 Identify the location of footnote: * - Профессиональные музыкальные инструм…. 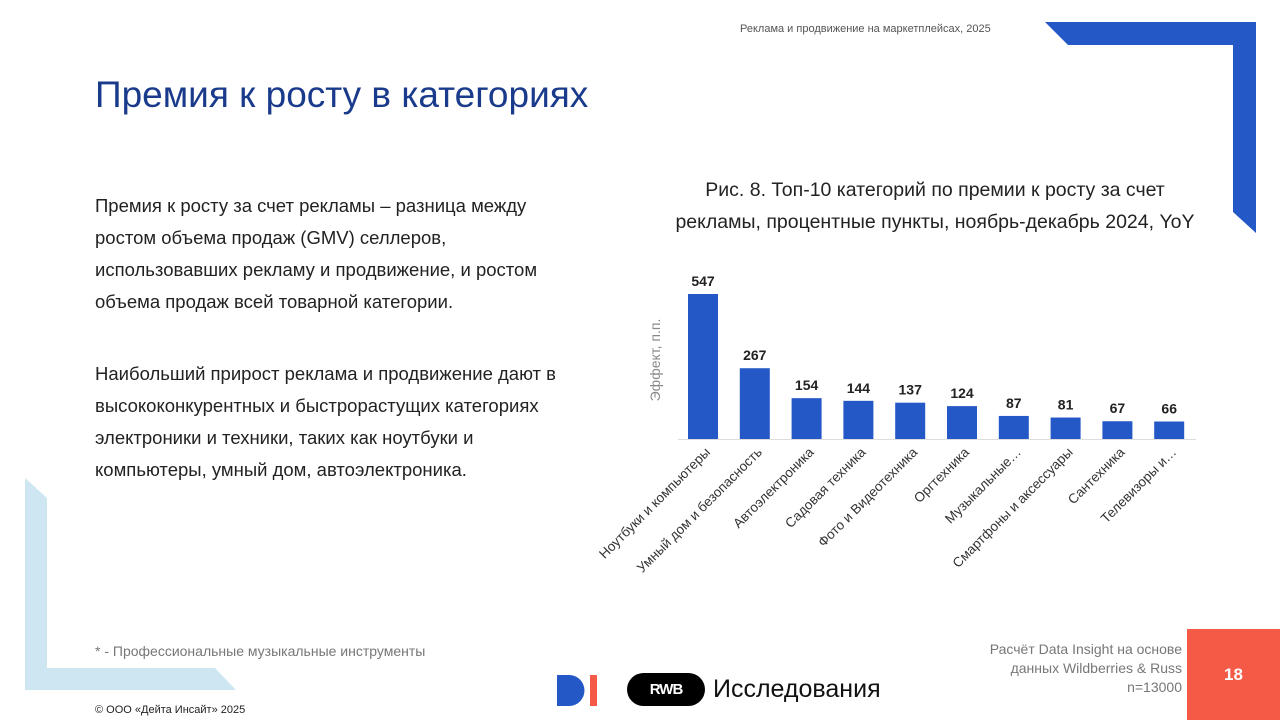
(260, 651).